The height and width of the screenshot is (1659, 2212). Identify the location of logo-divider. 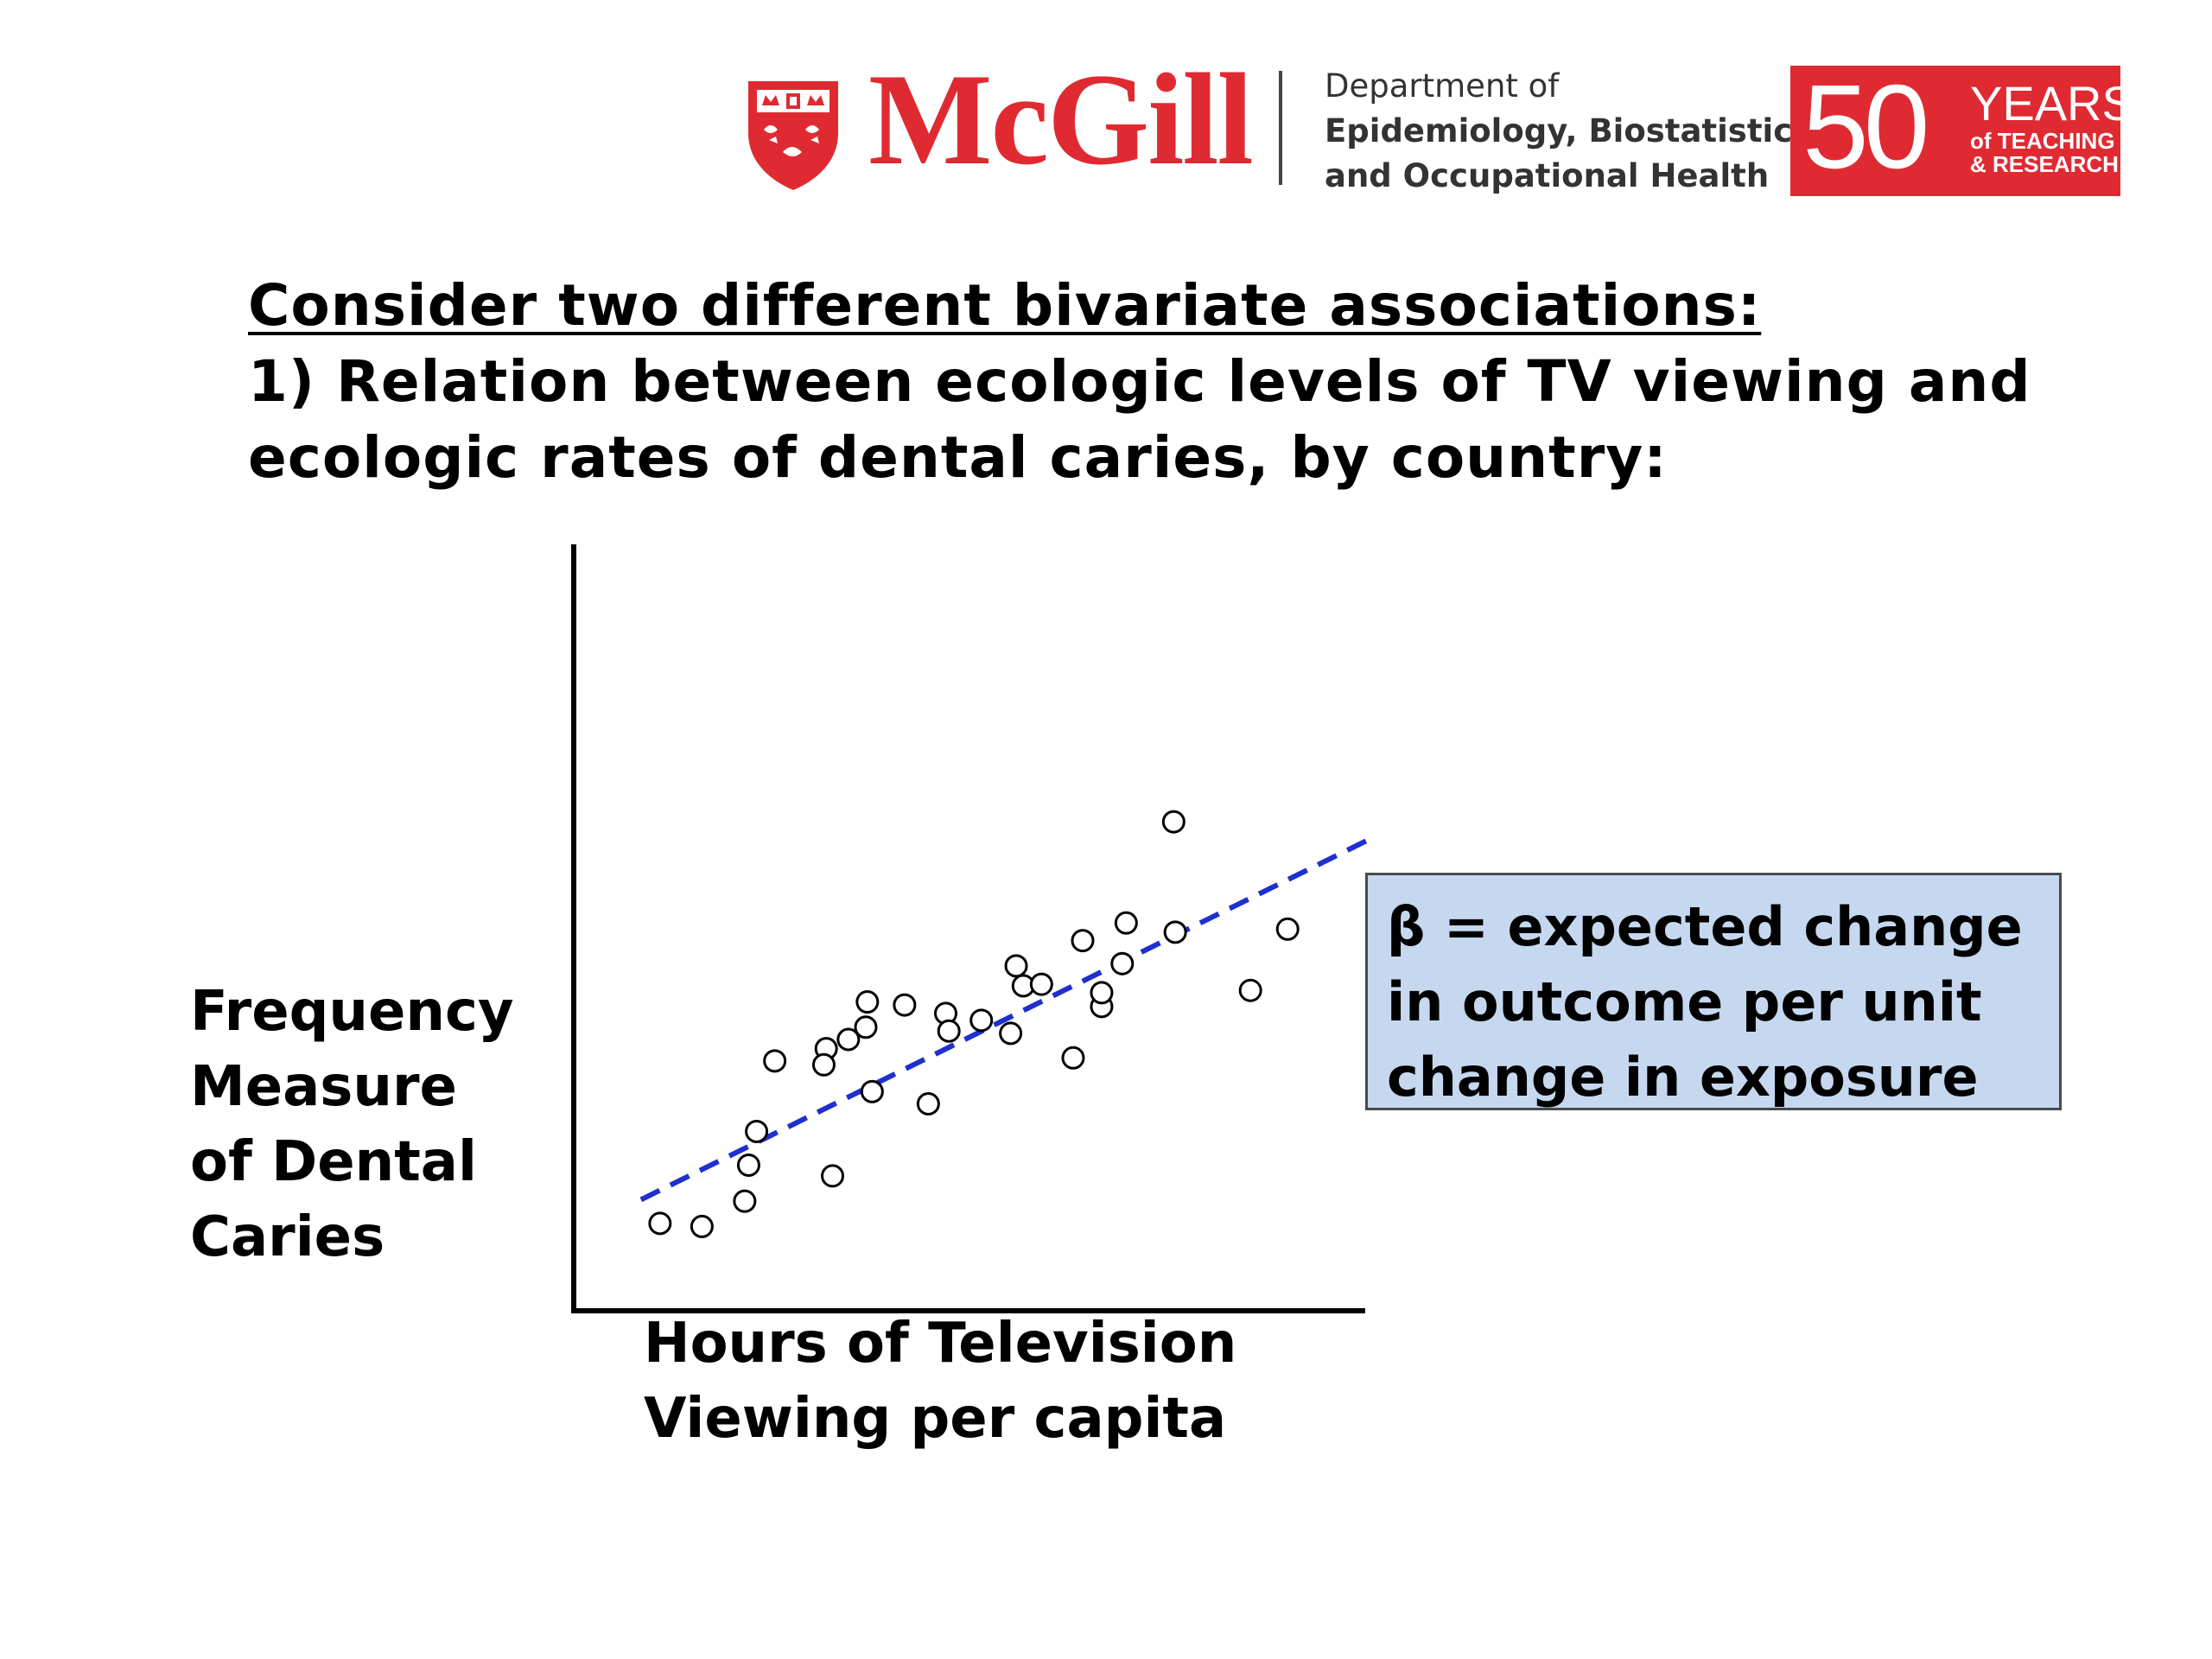
(1280, 128).